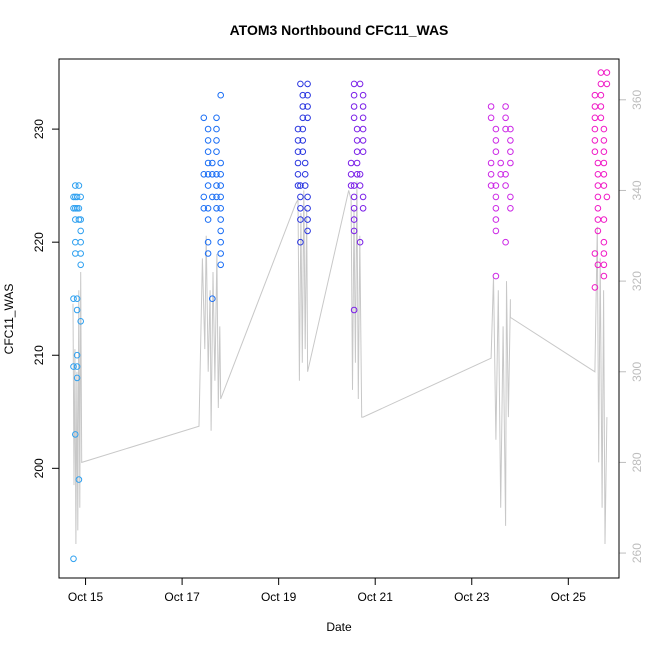 This screenshot has width=650, height=650. Describe the element at coordinates (39, 129) in the screenshot. I see `y-tick-label: 230` at that location.